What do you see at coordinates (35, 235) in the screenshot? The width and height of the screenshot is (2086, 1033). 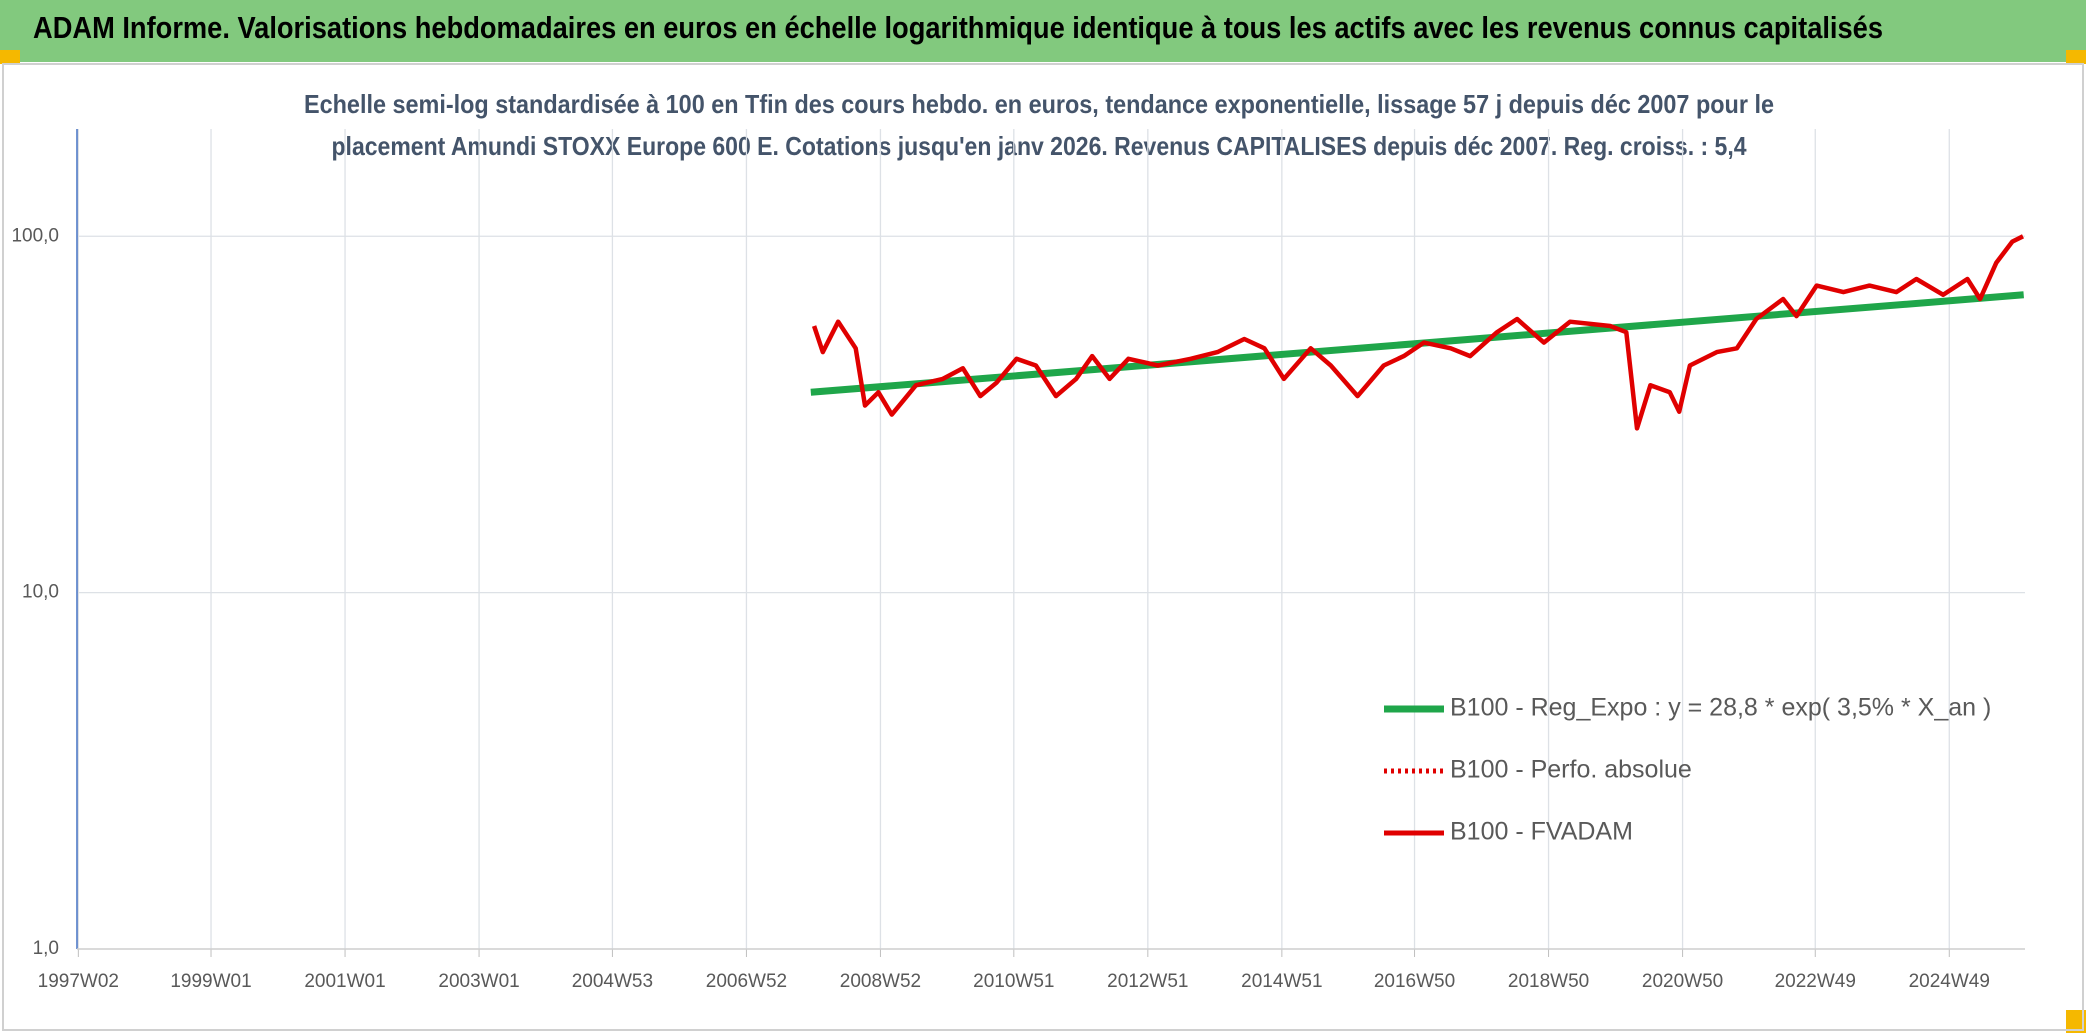 I see `y-tick-label: 100,0` at bounding box center [35, 235].